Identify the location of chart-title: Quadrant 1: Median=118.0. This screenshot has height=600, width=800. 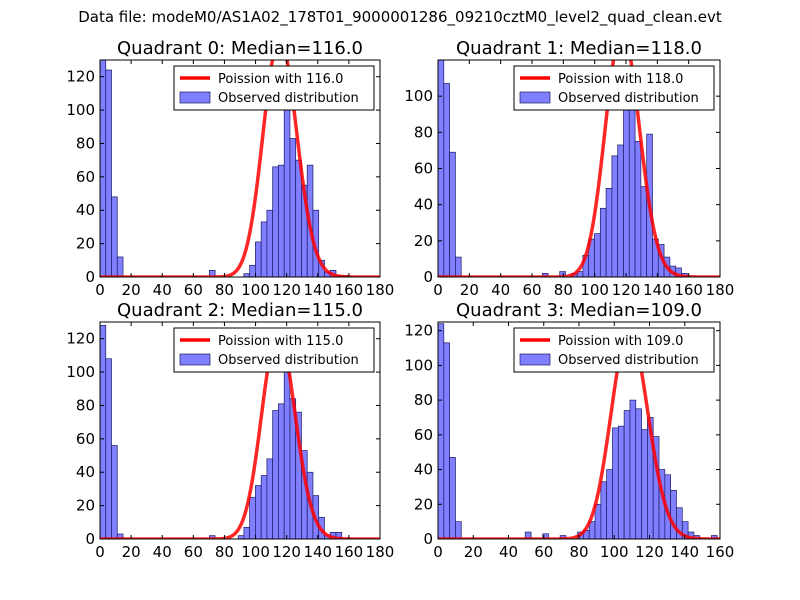
(579, 48).